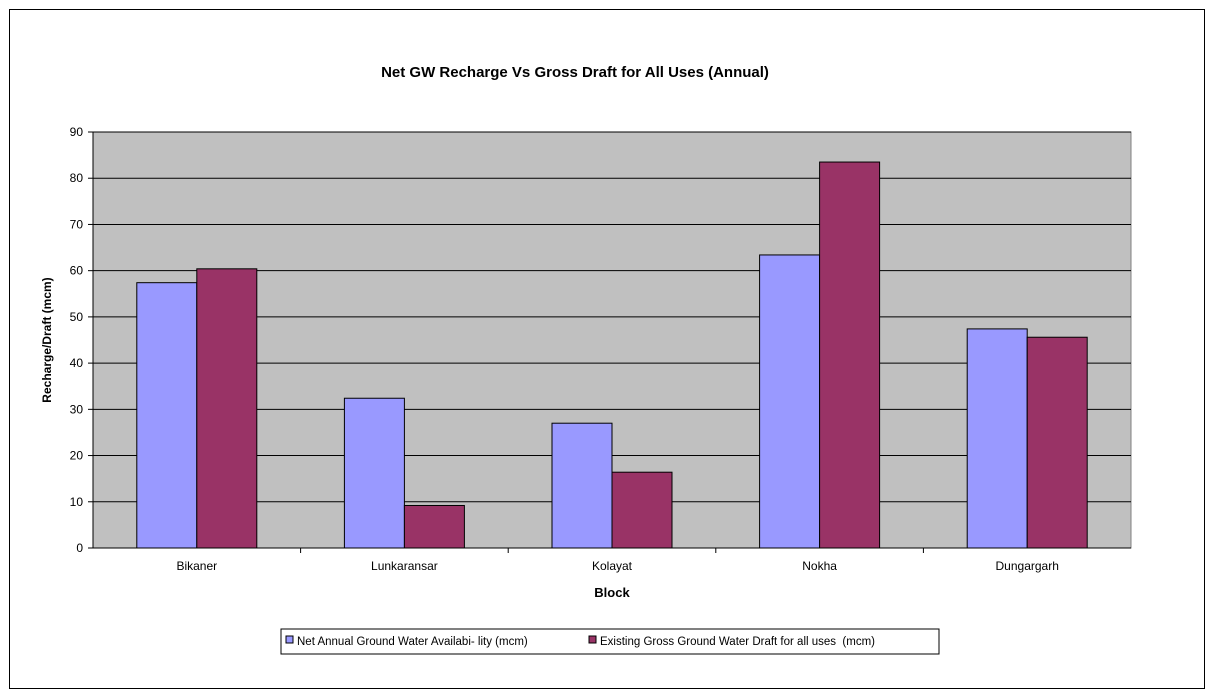  Describe the element at coordinates (582, 485) in the screenshot. I see `bar-net-availability-kolayat` at that location.